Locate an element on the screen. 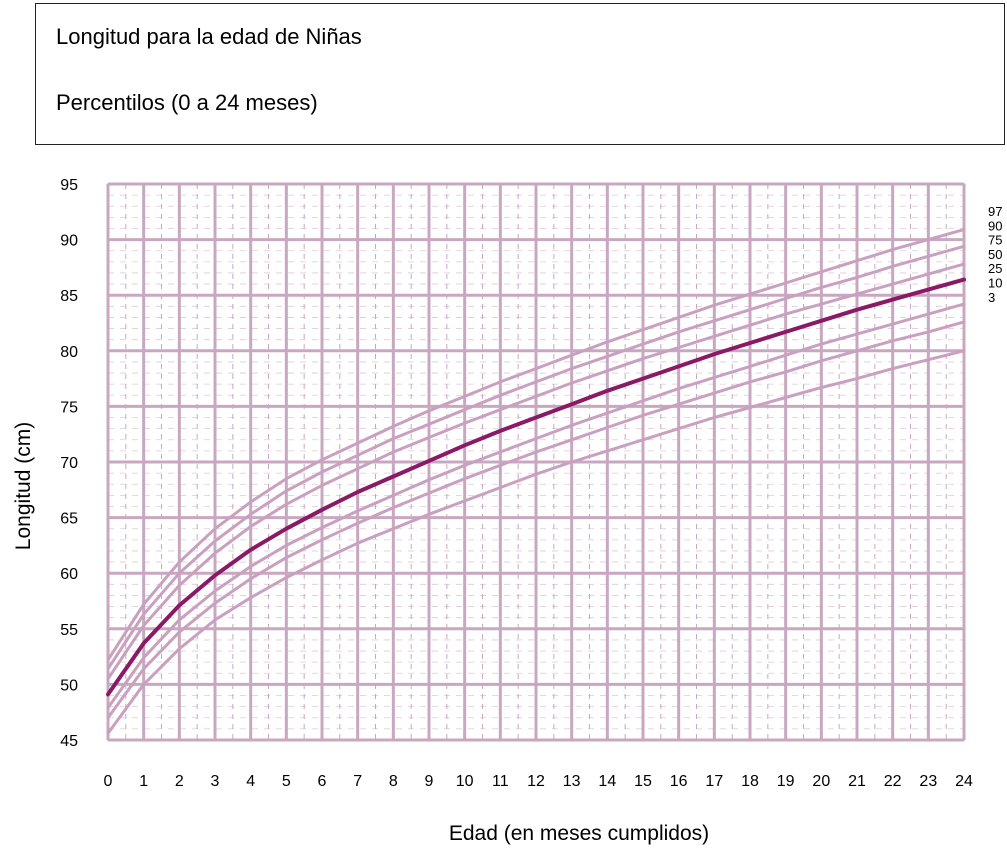 Image resolution: width=1007 pixels, height=850 pixels. x-tick-label: 3 is located at coordinates (215, 781).